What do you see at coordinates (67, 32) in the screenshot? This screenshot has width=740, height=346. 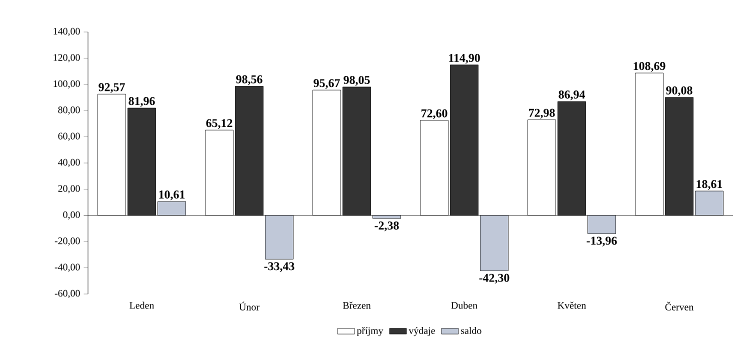 I see `y-tick-label: 140,00` at bounding box center [67, 32].